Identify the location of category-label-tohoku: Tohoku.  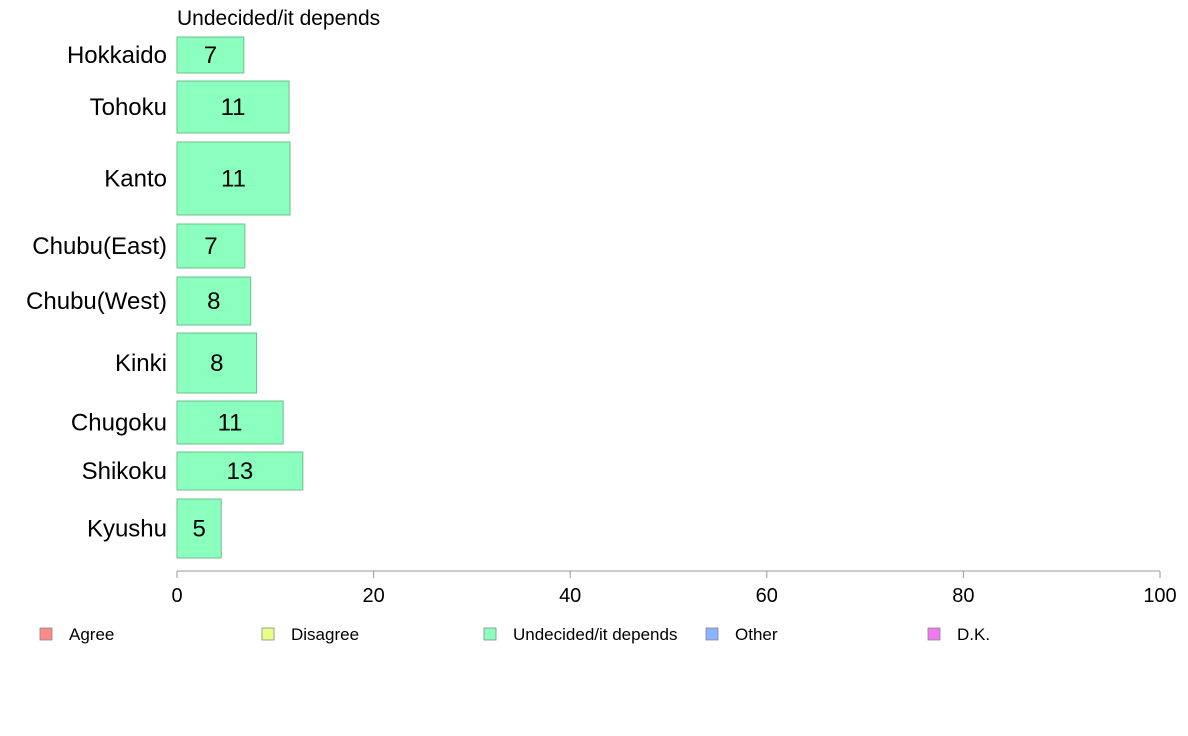
(128, 107).